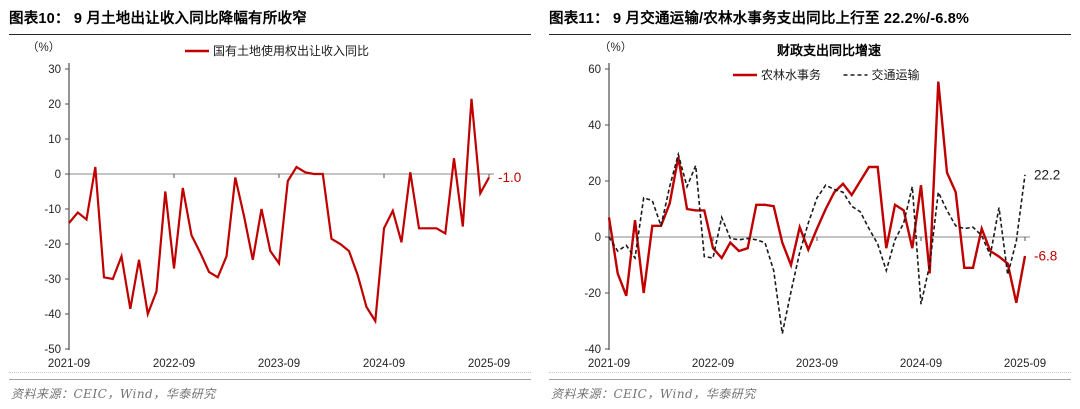 The image size is (1080, 409). What do you see at coordinates (291, 50) in the screenshot?
I see `legend-label: 国有土地使用权出让收入同比` at bounding box center [291, 50].